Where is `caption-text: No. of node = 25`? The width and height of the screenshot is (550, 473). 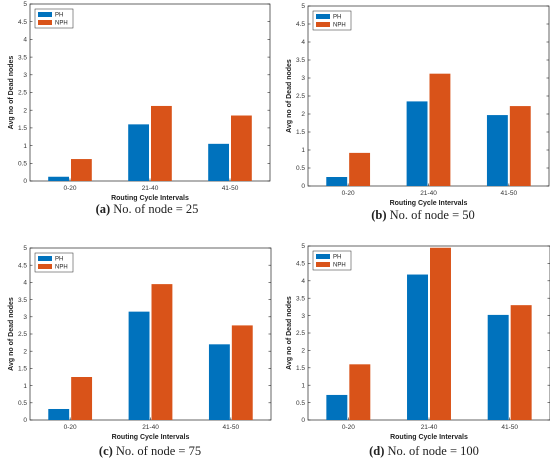
caption-text: No. of node = 25 is located at coordinates (154, 209).